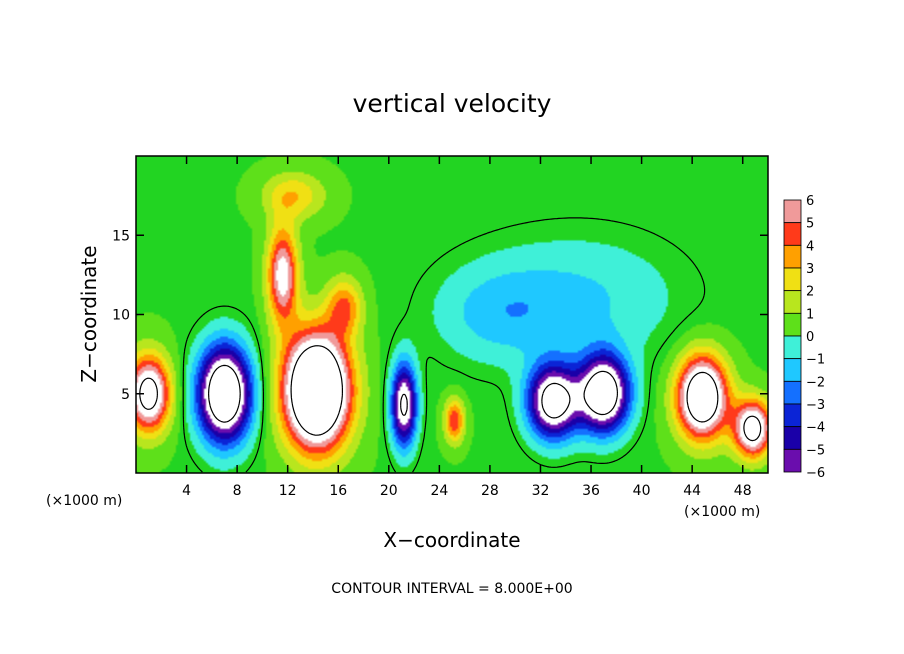 This screenshot has width=904, height=654. I want to click on colorbar-tick-label: 5, so click(810, 224).